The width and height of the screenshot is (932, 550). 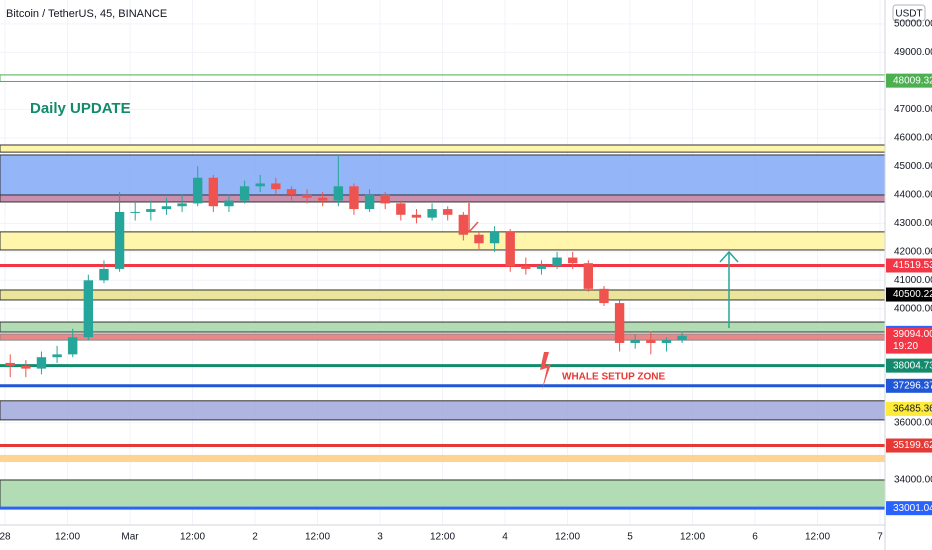 I want to click on down-arrow, so click(x=469, y=218).